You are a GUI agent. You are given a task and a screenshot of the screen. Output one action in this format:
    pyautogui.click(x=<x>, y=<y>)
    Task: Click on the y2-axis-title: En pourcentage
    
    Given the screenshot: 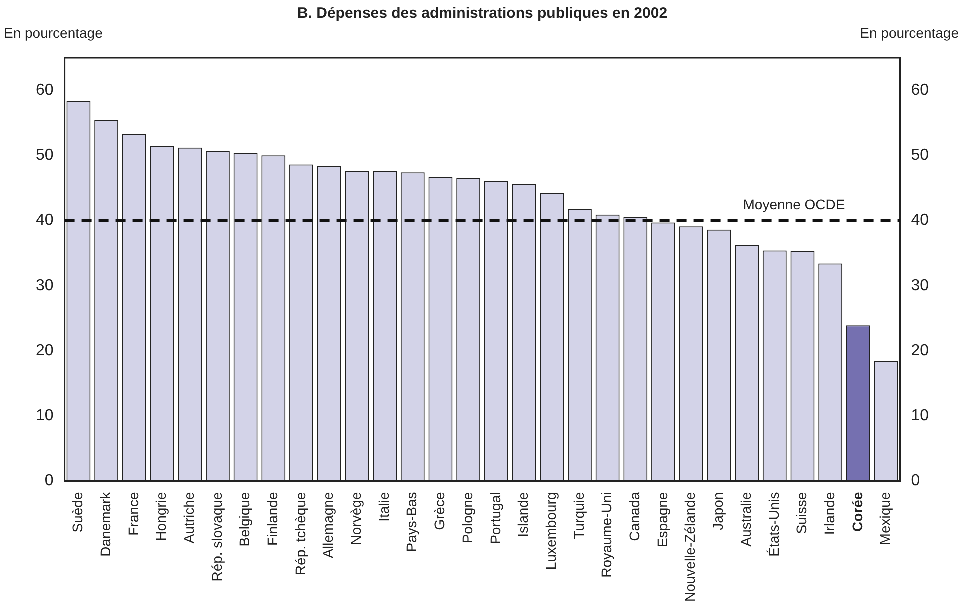 What is the action you would take?
    pyautogui.click(x=909, y=33)
    